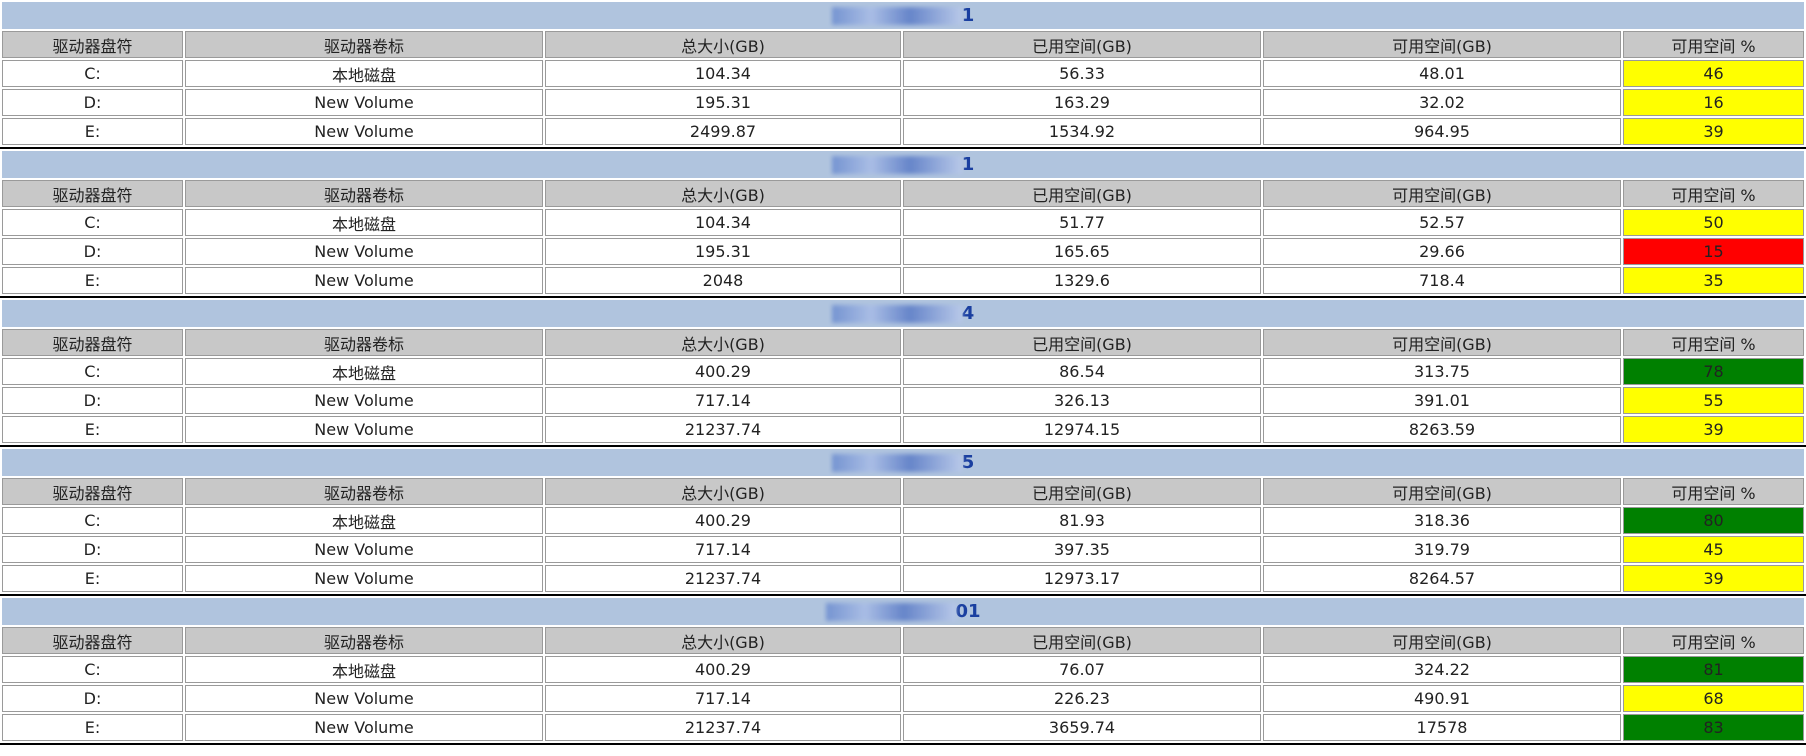 The width and height of the screenshot is (1806, 756). I want to click on drive-row: C: 本地磁盘 104.34 56.33 48.01 46, so click(903, 73).